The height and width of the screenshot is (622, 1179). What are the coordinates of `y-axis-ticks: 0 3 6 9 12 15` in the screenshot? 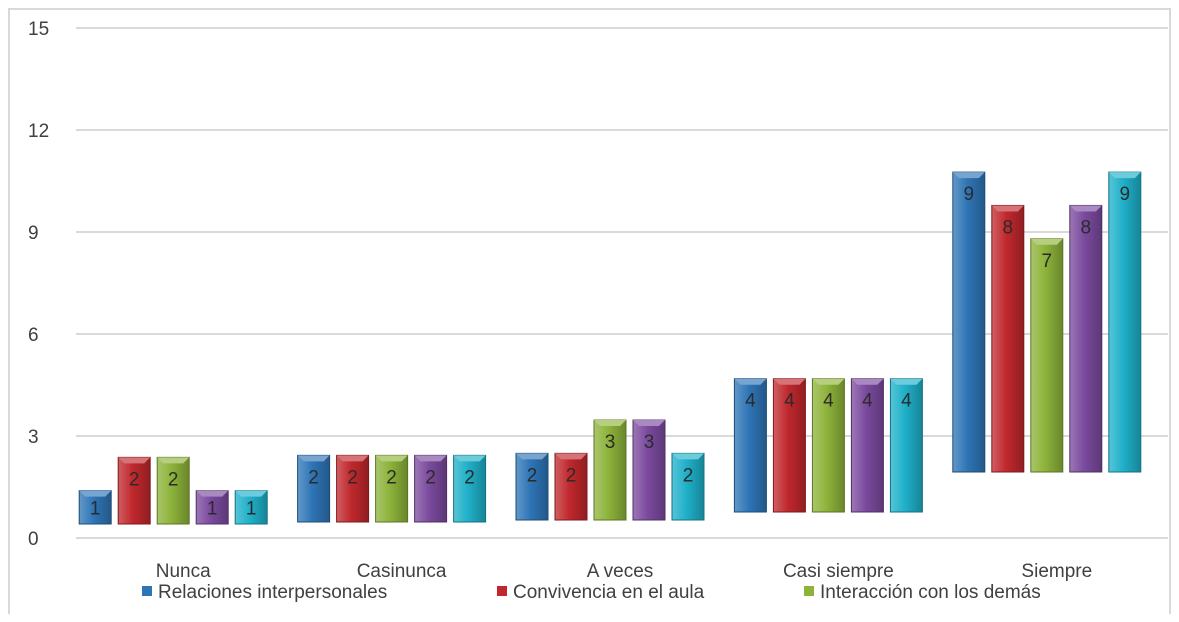 It's located at (38, 284).